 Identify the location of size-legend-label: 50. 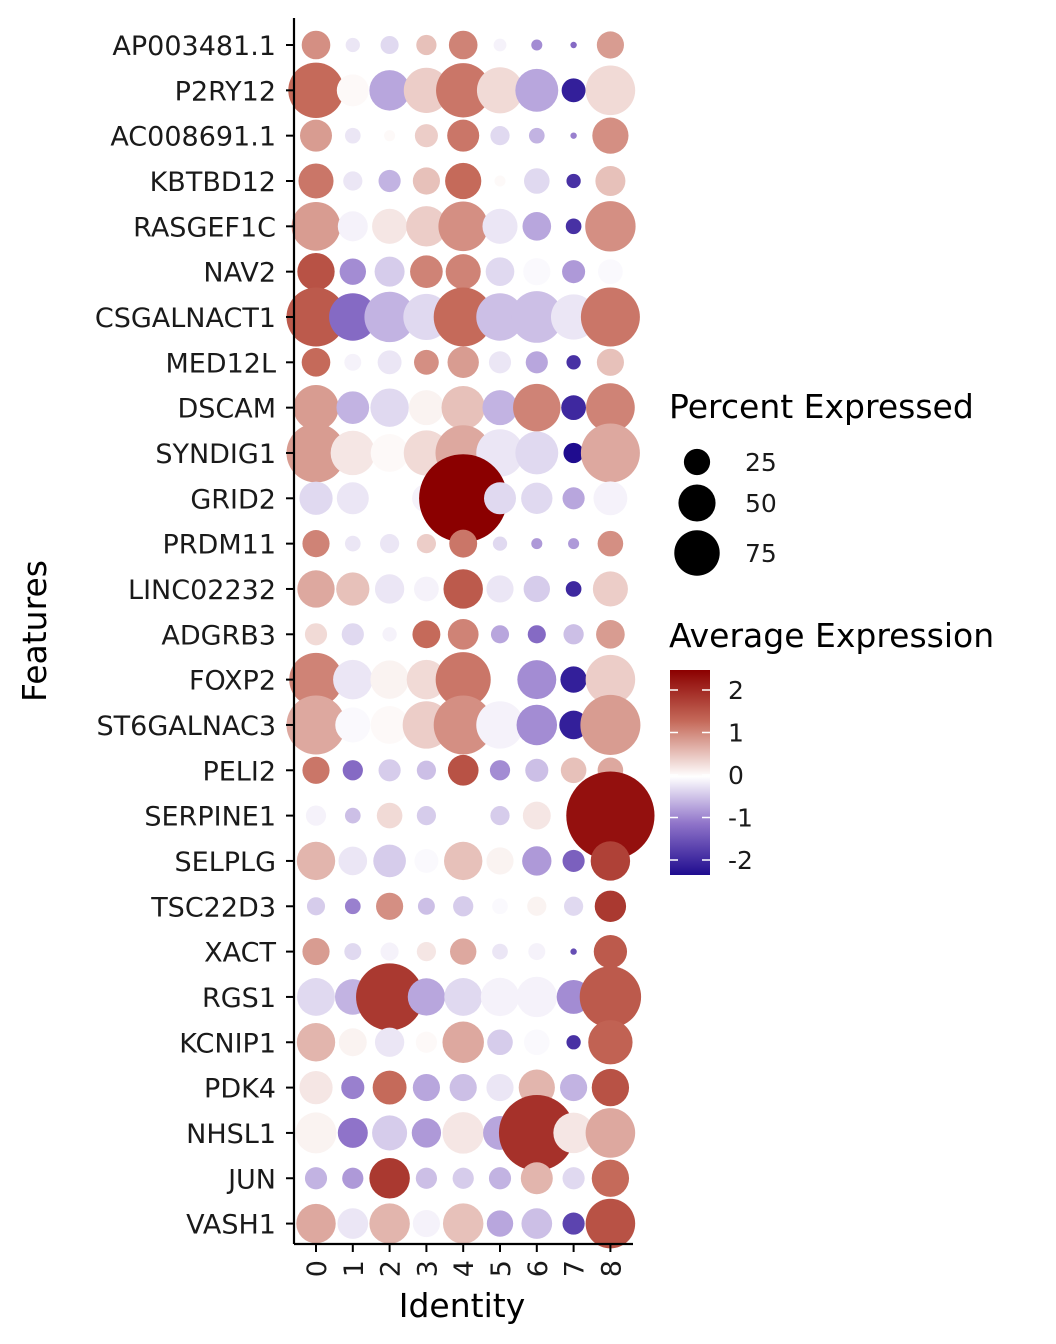
(761, 503).